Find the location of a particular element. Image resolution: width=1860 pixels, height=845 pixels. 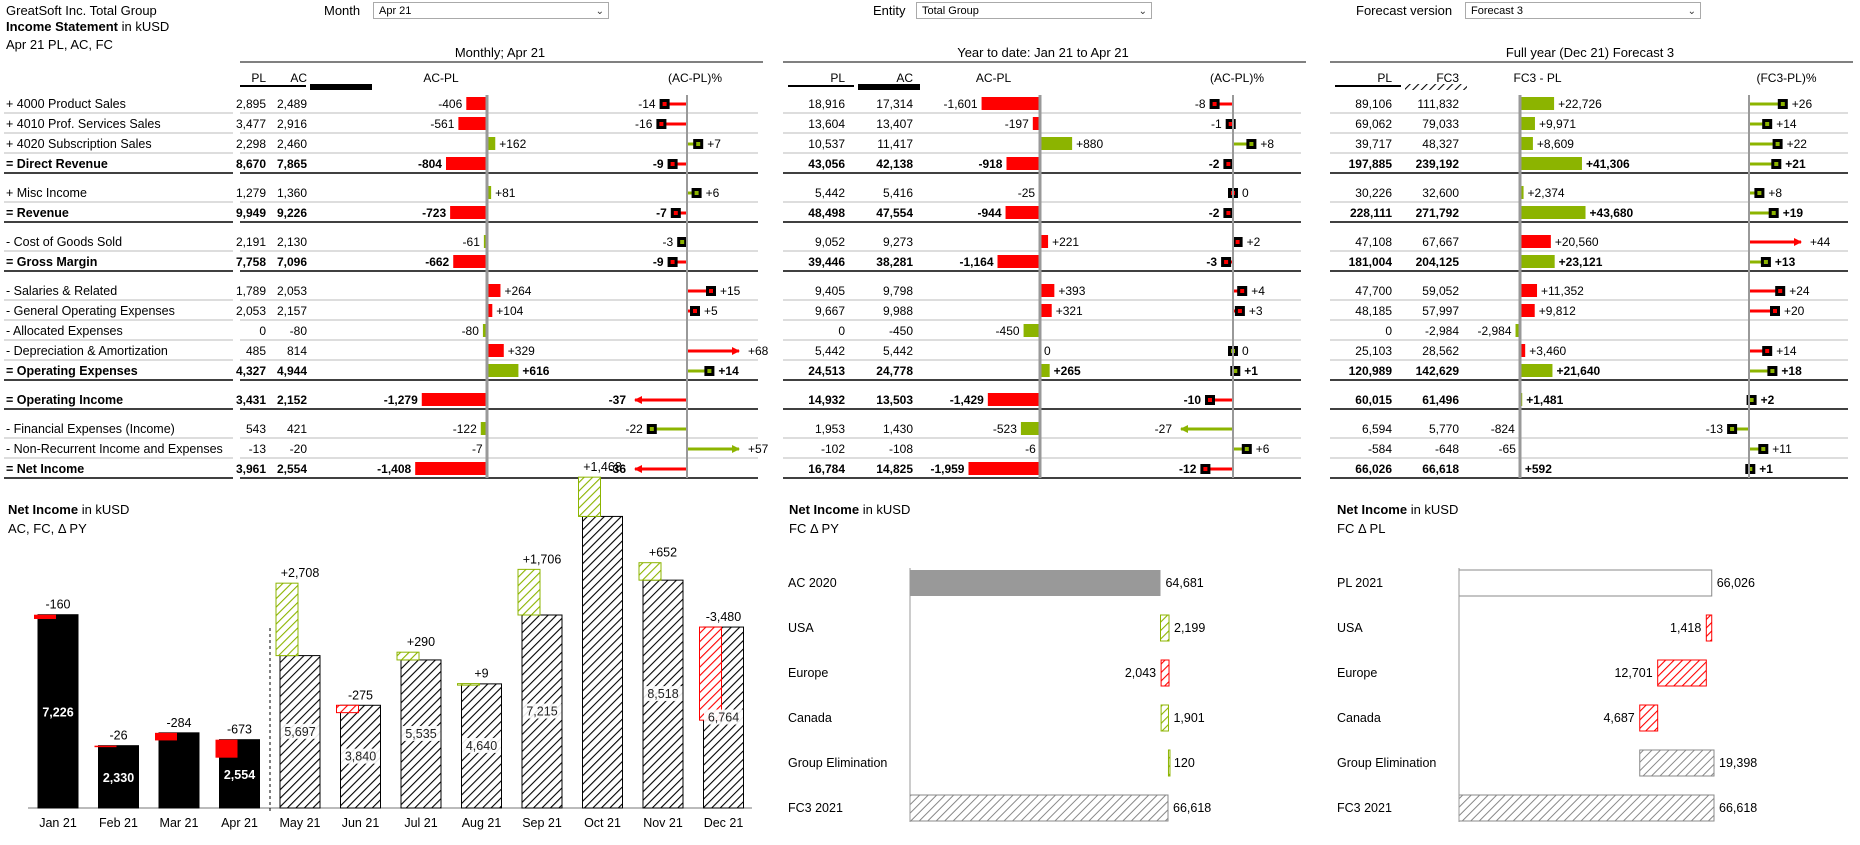

cell-value-a: -584 is located at coordinates (1380, 449).